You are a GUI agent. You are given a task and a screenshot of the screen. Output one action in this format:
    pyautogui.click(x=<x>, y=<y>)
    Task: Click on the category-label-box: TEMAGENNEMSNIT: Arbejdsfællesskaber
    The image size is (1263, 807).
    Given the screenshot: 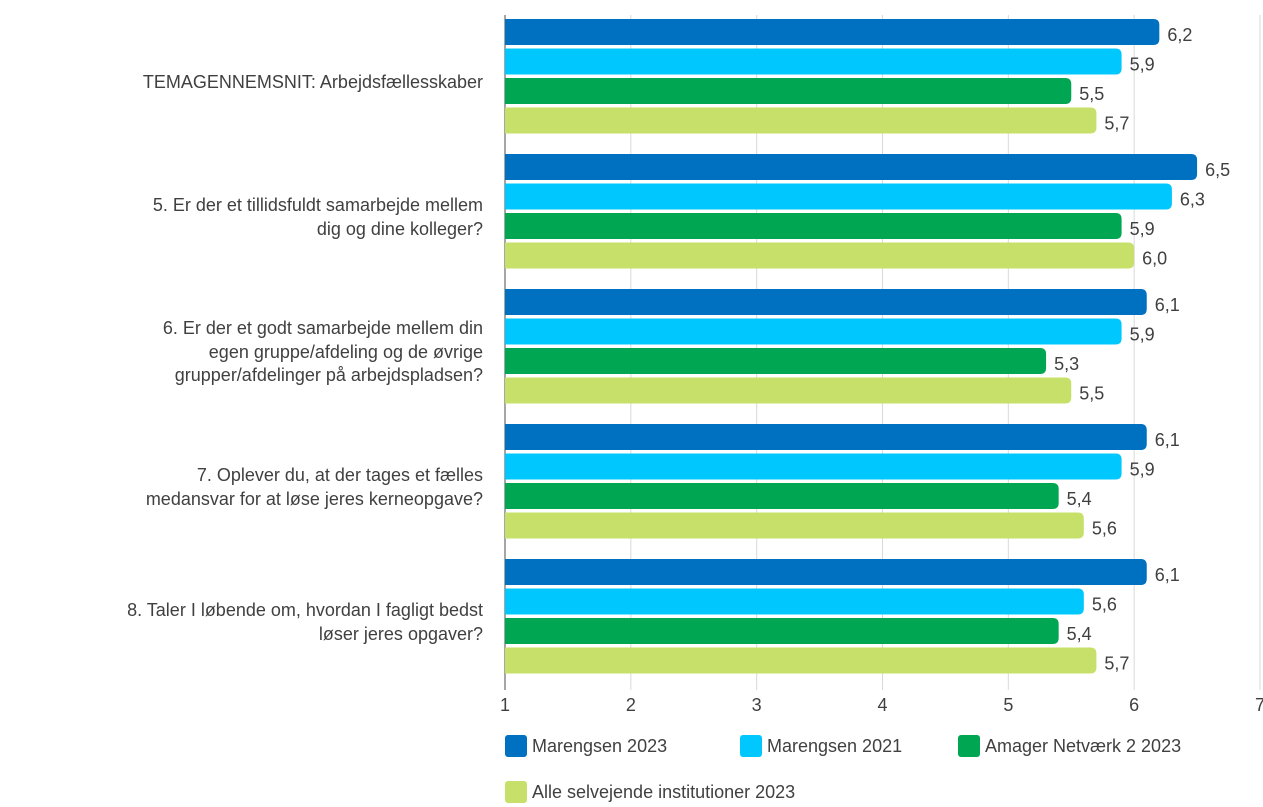 What is the action you would take?
    pyautogui.click(x=312, y=81)
    